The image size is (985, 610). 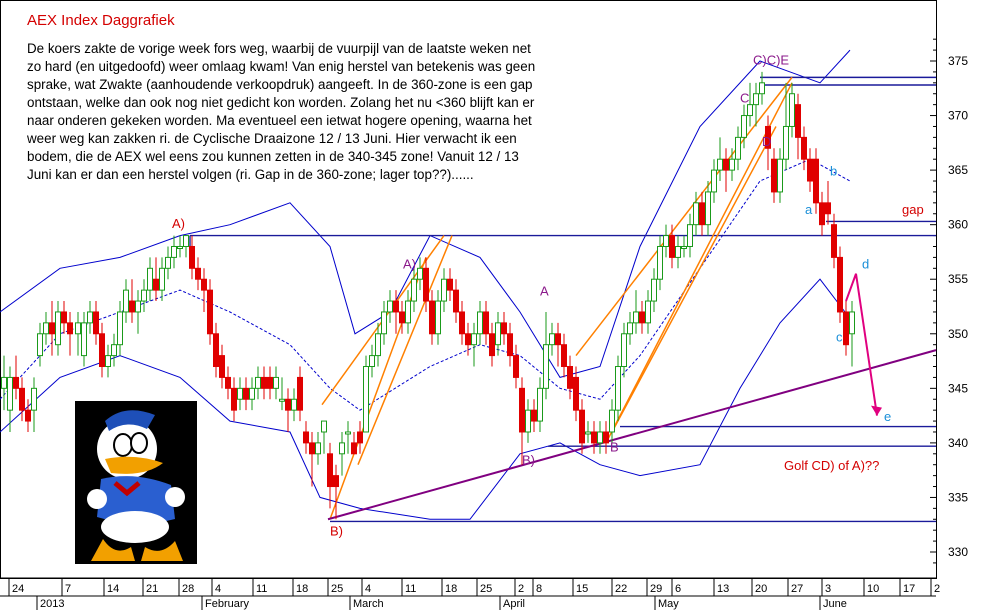 What do you see at coordinates (839, 336) in the screenshot?
I see `annotation-label: c` at bounding box center [839, 336].